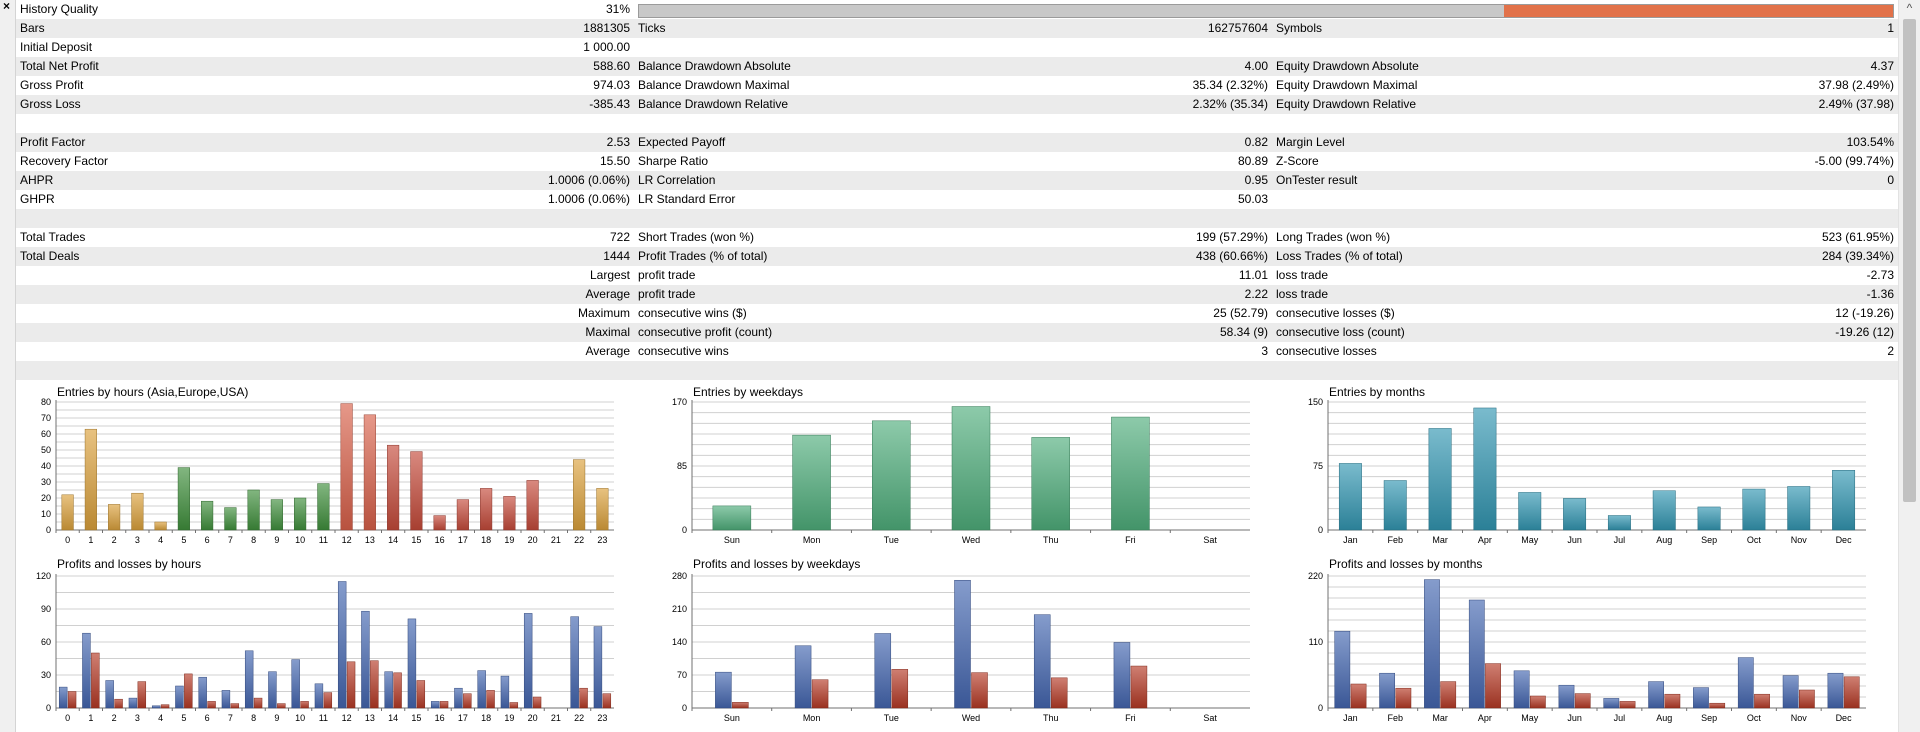  I want to click on x-tick-label: 5, so click(183, 540).